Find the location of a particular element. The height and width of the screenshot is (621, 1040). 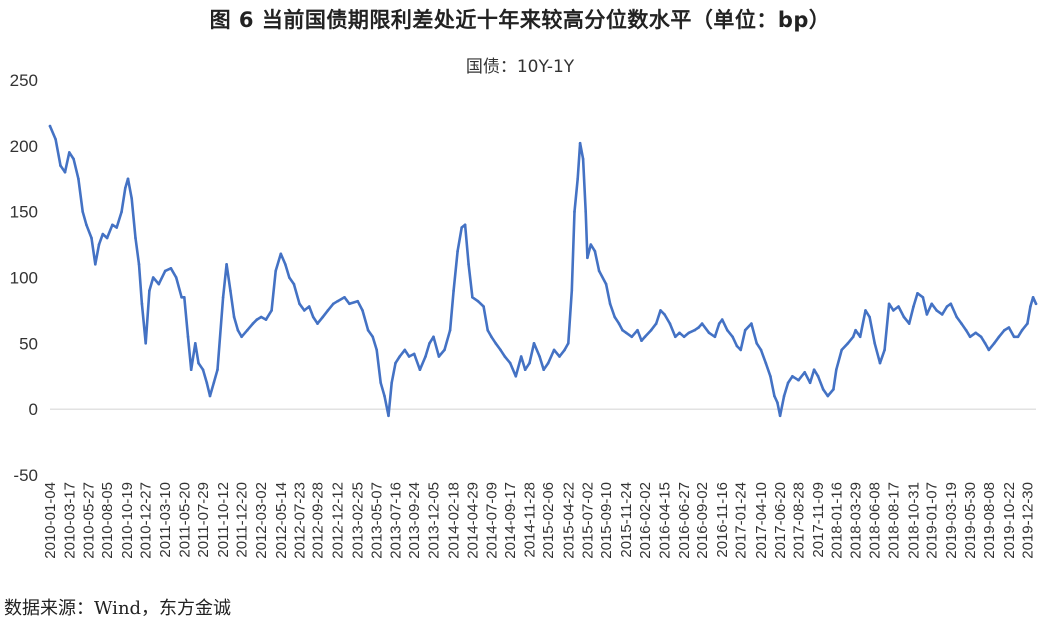

x-tick-label: 2019-03-19 is located at coordinates (951, 520).